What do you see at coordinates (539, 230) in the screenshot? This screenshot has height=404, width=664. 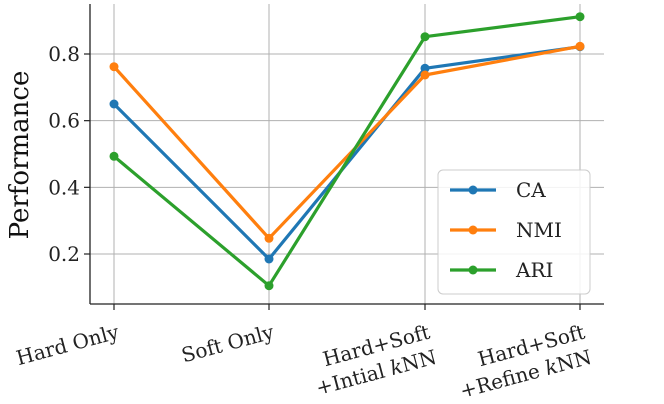 I see `legend-label-nmi: NMI` at bounding box center [539, 230].